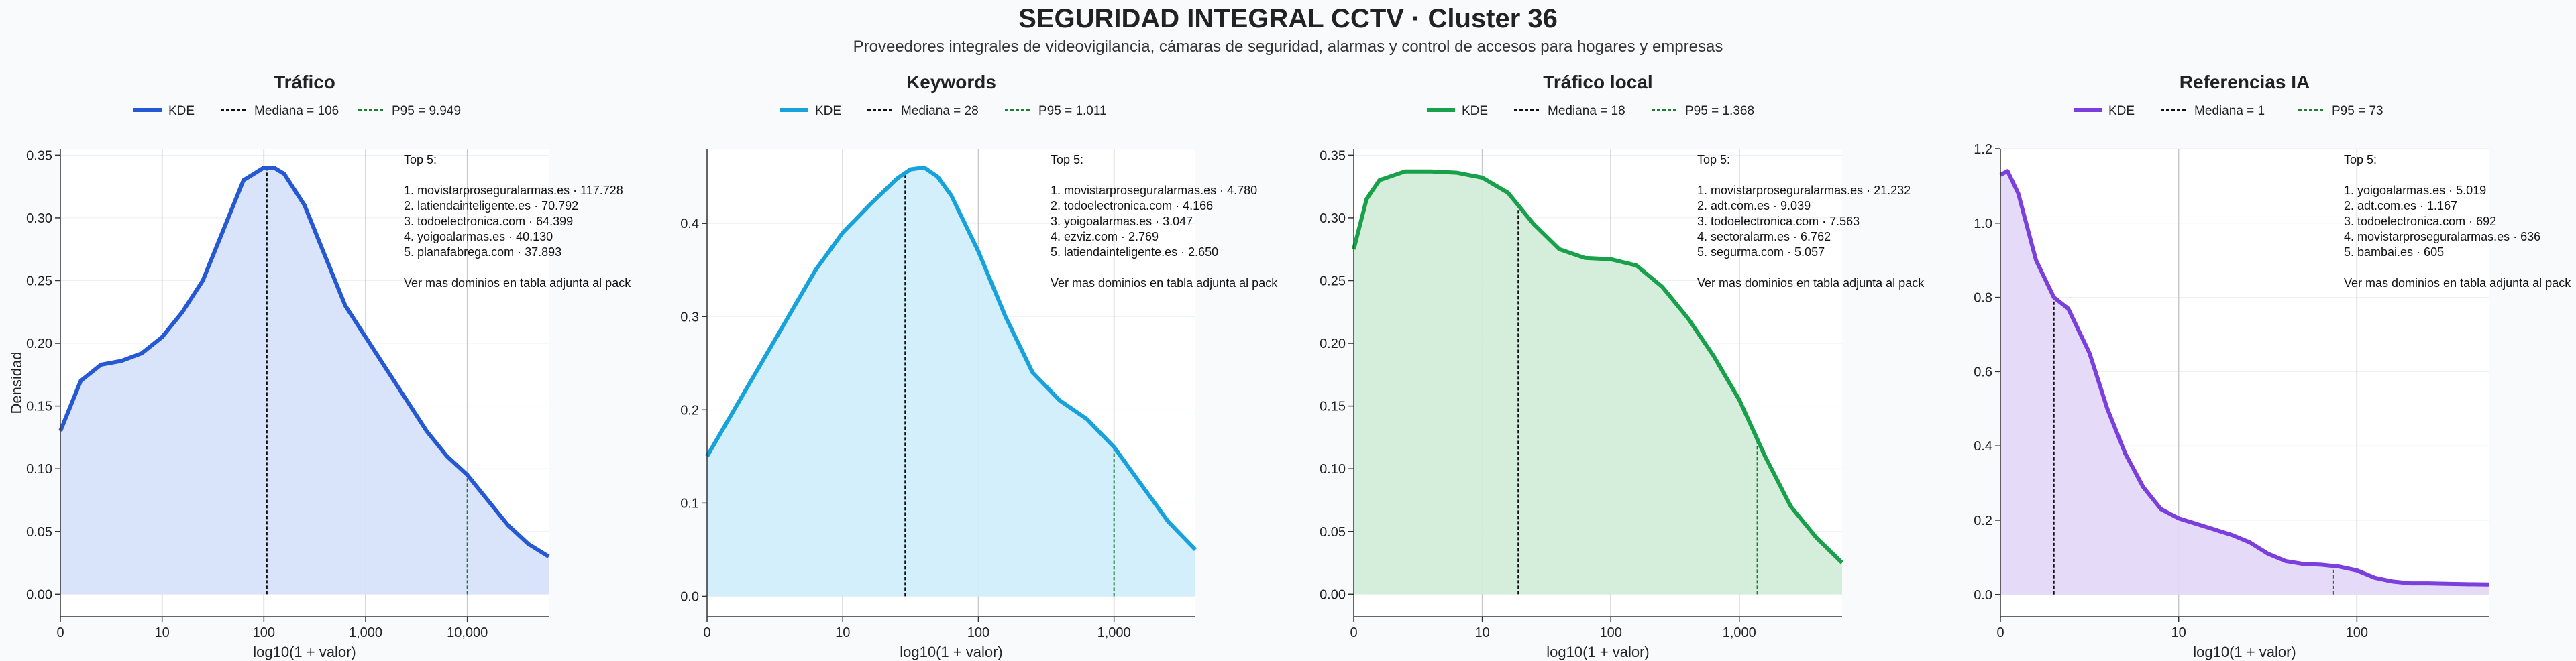 The width and height of the screenshot is (2576, 661). I want to click on top5-annotation-line: 2. todoelectronica.com · 4.166, so click(1132, 206).